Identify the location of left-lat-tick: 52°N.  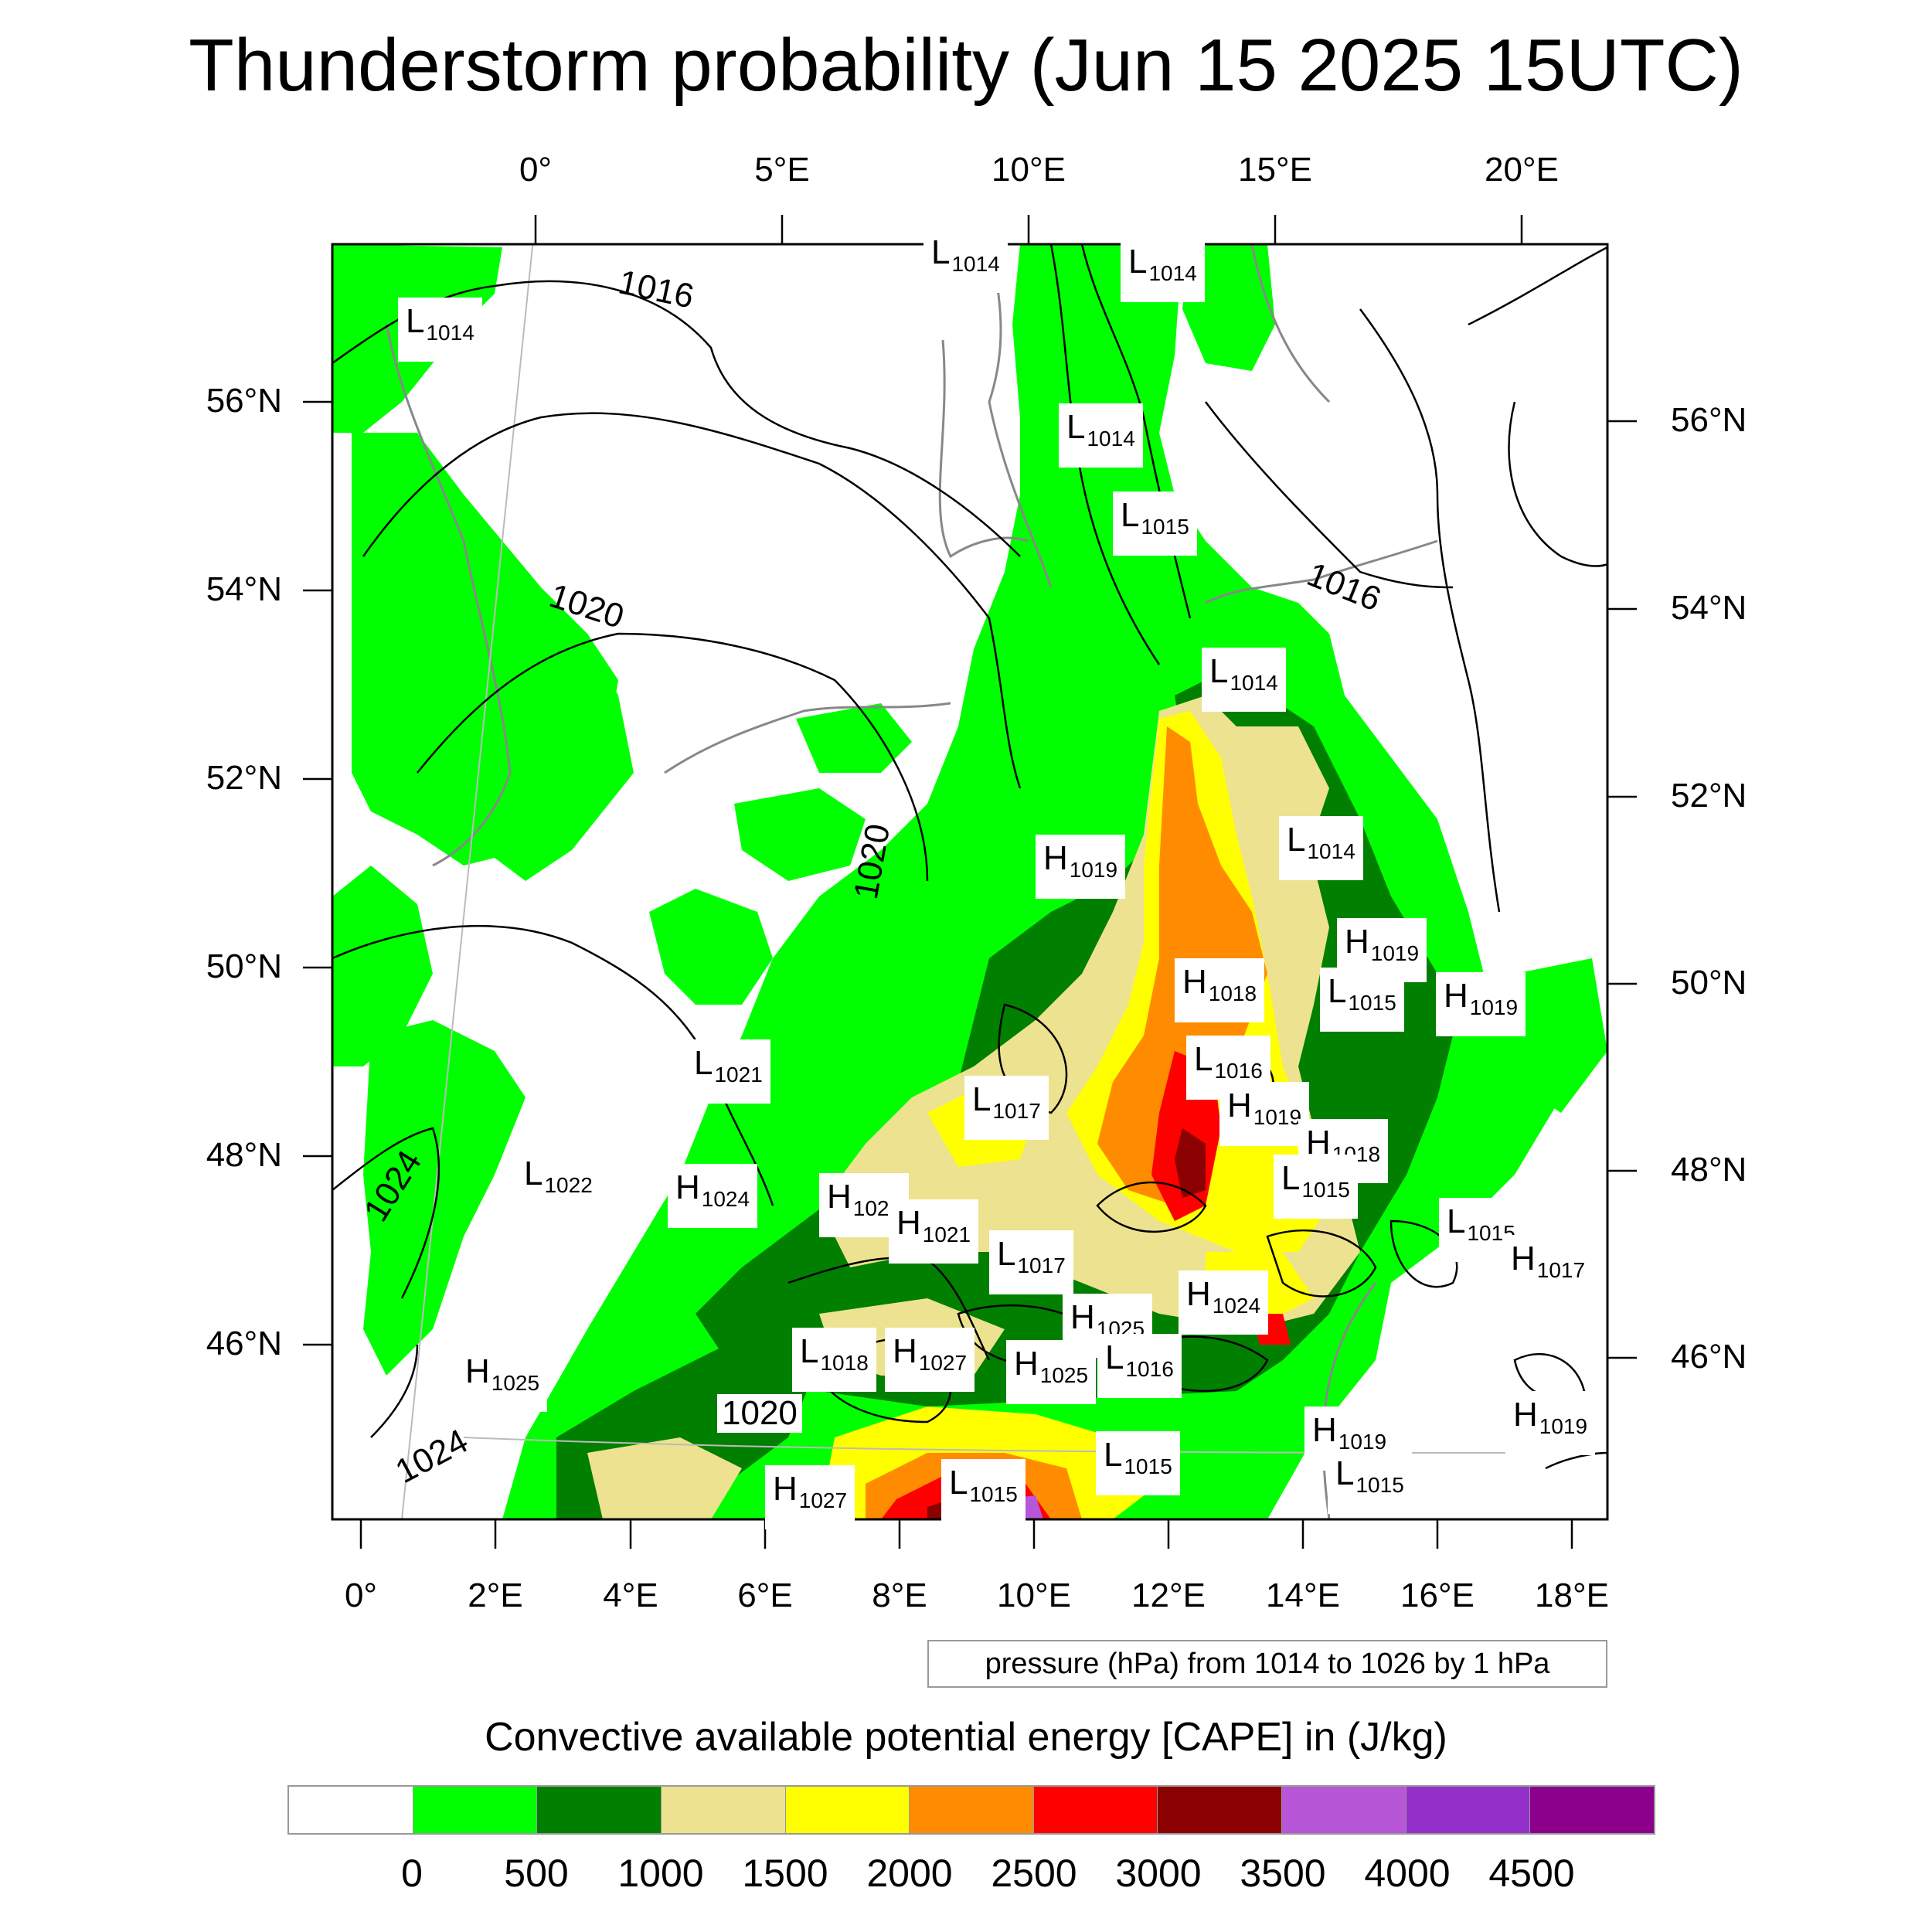
(244, 778).